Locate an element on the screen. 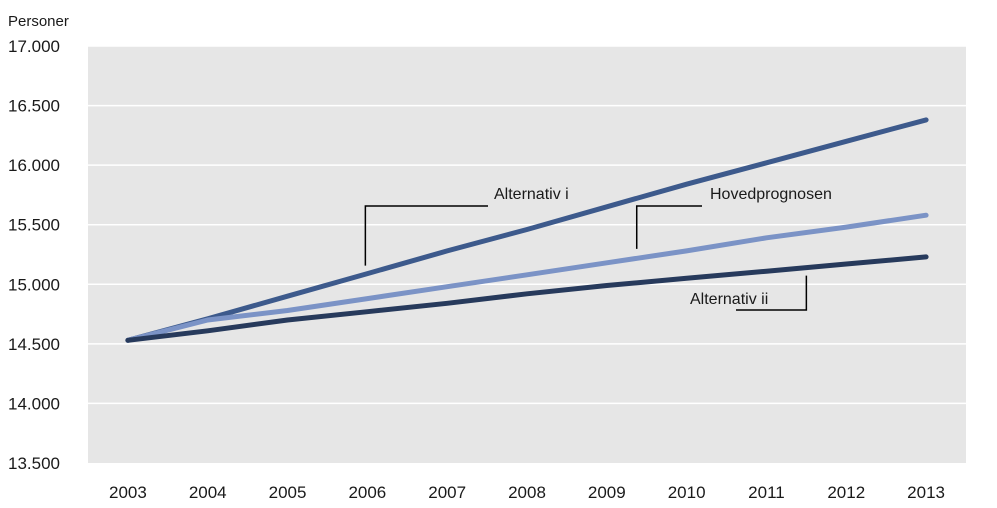 Image resolution: width=997 pixels, height=508 pixels. x-tick-label: 2011 is located at coordinates (766, 492).